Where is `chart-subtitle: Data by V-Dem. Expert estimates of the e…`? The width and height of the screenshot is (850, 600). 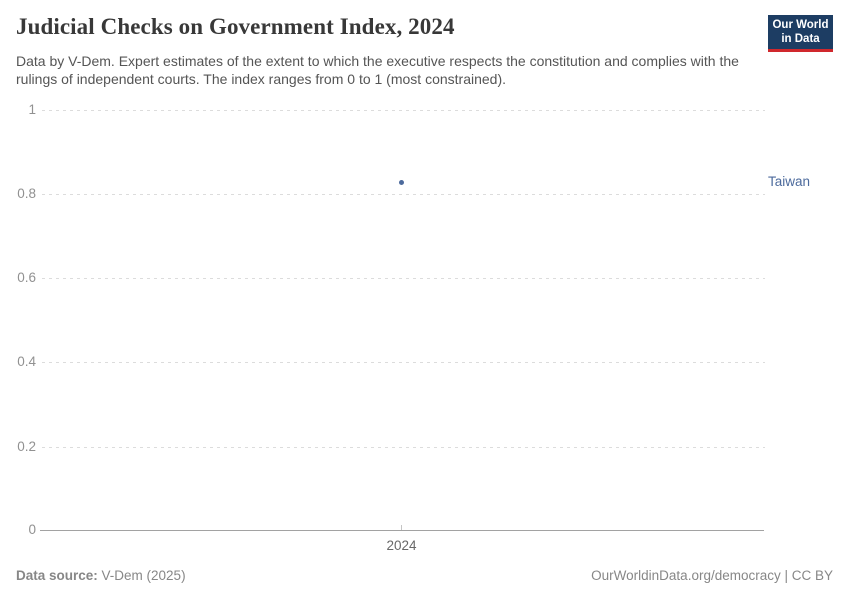 chart-subtitle: Data by V-Dem. Expert estimates of the e… is located at coordinates (377, 70).